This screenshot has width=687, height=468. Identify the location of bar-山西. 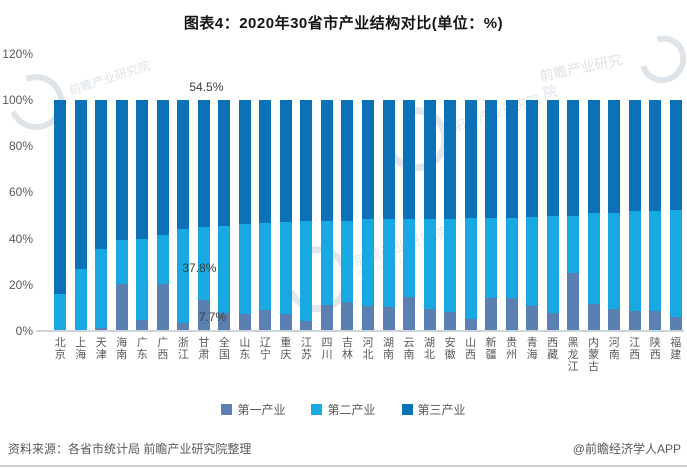
(470, 215).